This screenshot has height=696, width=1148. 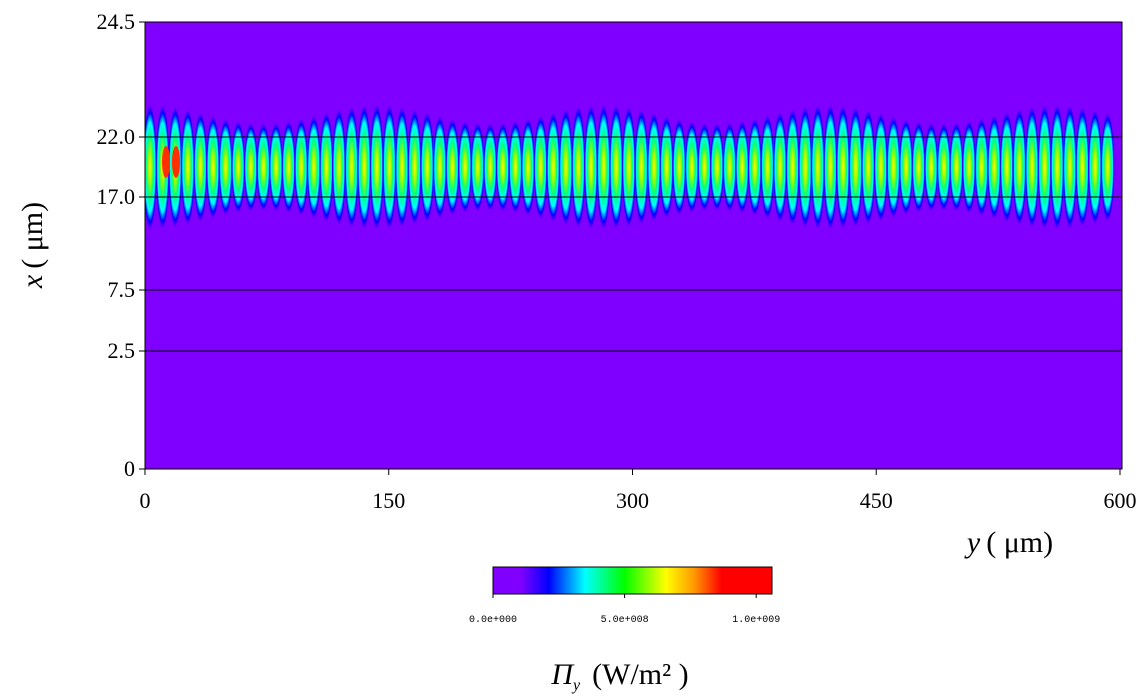 I want to click on y-tick-label: 0, so click(x=129, y=468).